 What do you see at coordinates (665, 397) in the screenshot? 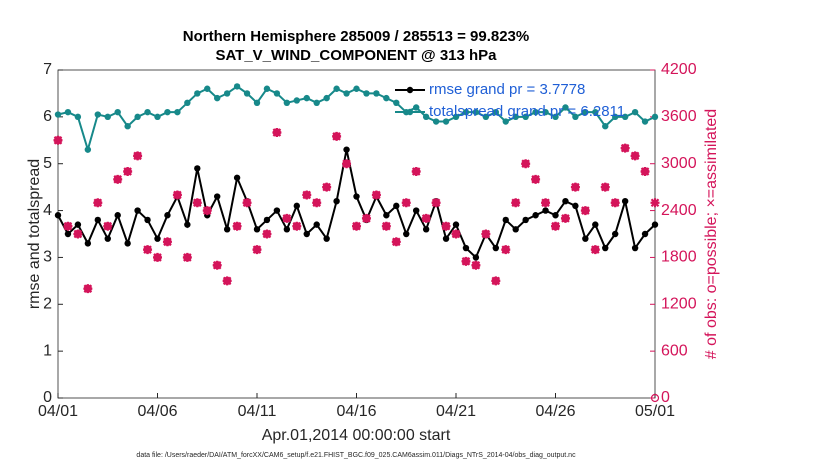
I see `y2-tick-label: 0` at bounding box center [665, 397].